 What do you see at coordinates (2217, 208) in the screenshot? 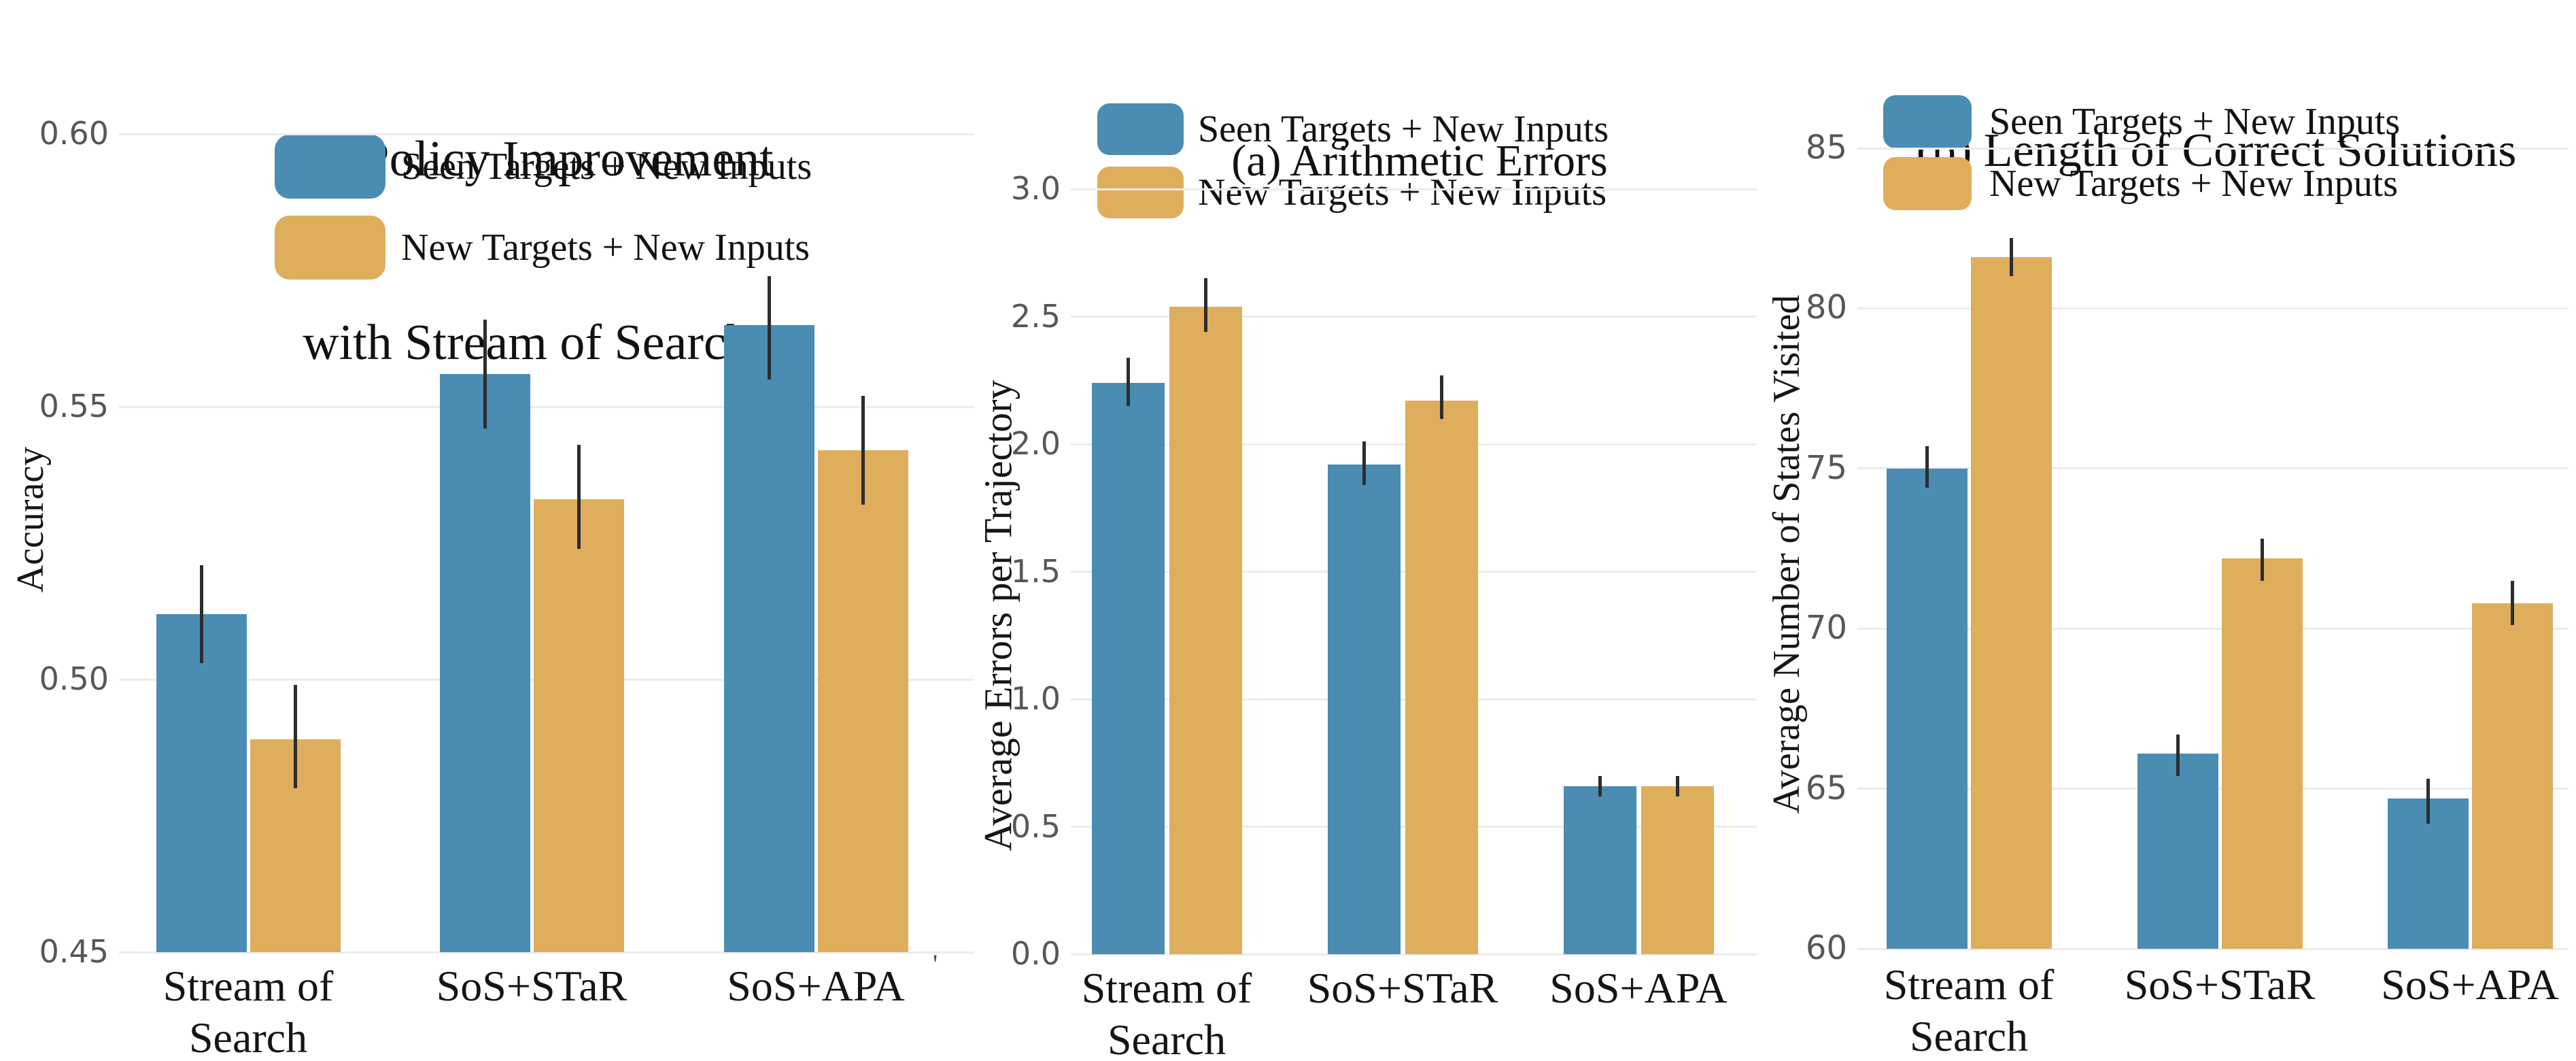
I see `chart-title: (b) Length of Correct Solutions` at bounding box center [2217, 208].